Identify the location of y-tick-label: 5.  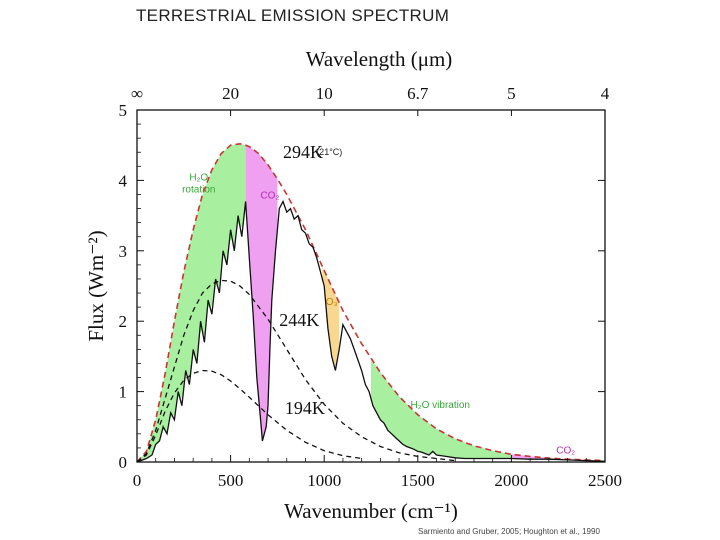
(123, 110).